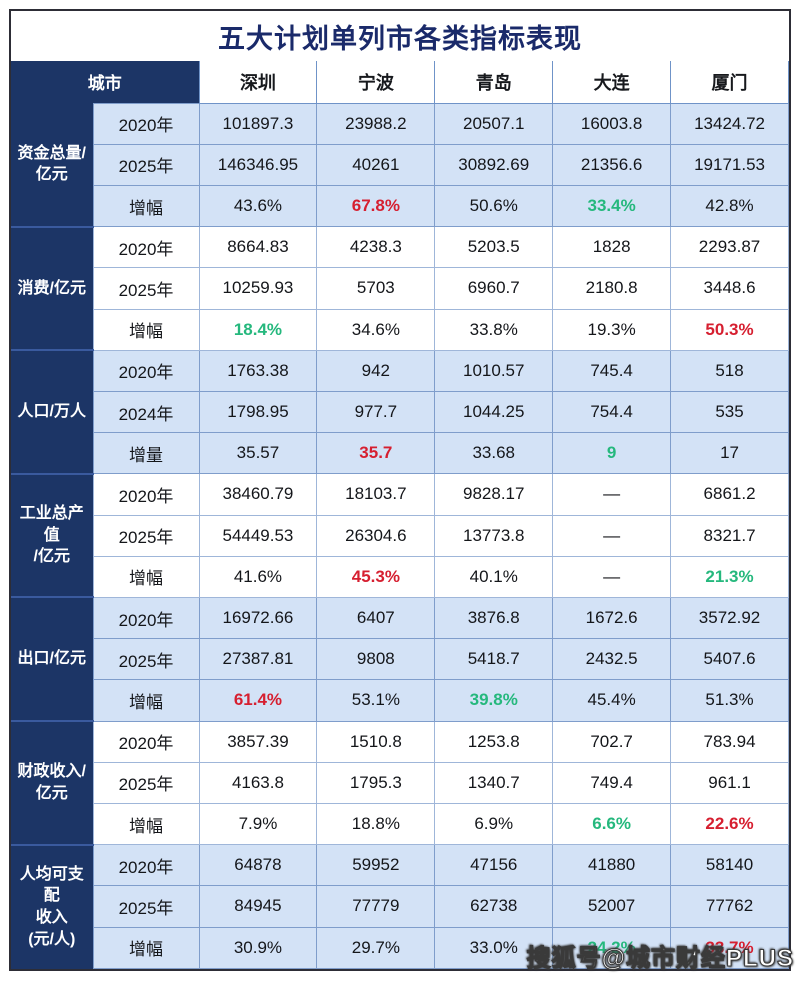  I want to click on value-cell: 40261, so click(376, 164).